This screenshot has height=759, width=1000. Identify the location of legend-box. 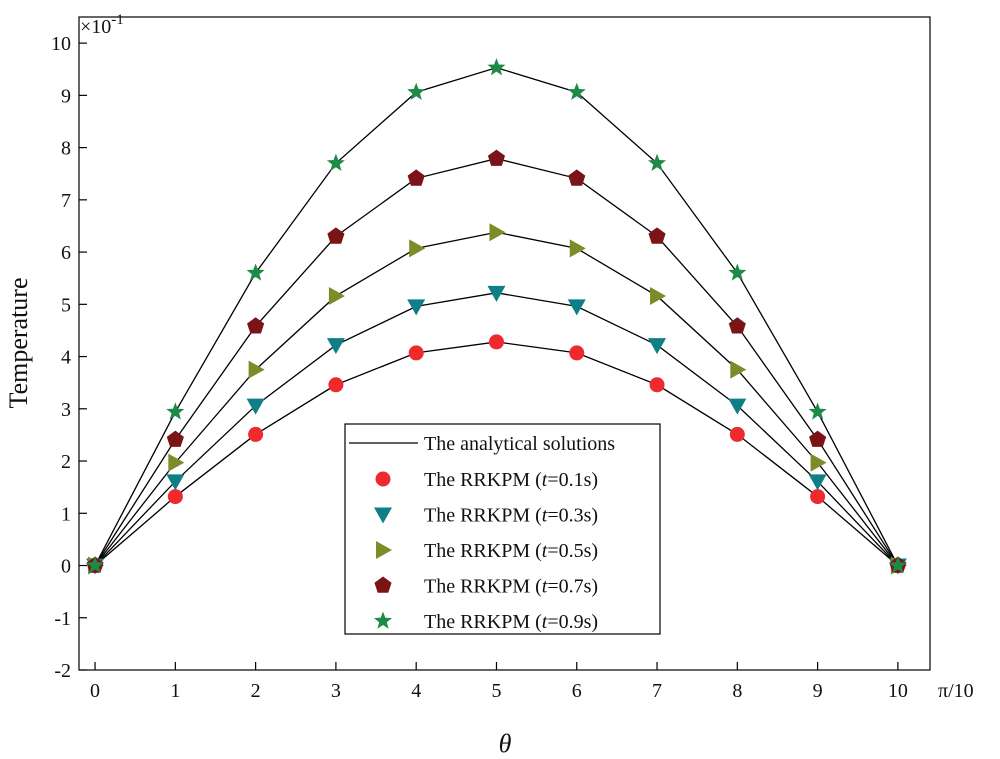
(502, 529).